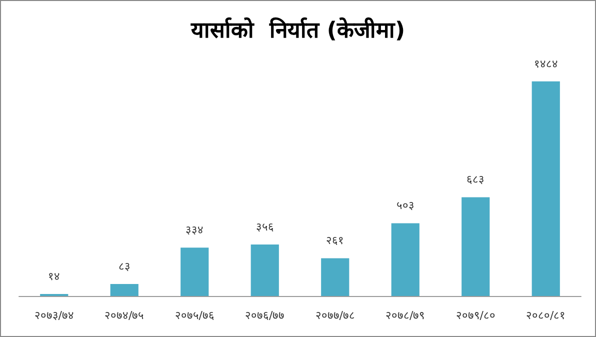 This screenshot has width=596, height=337. Describe the element at coordinates (475, 179) in the screenshot. I see `data-label: ६८३` at that location.